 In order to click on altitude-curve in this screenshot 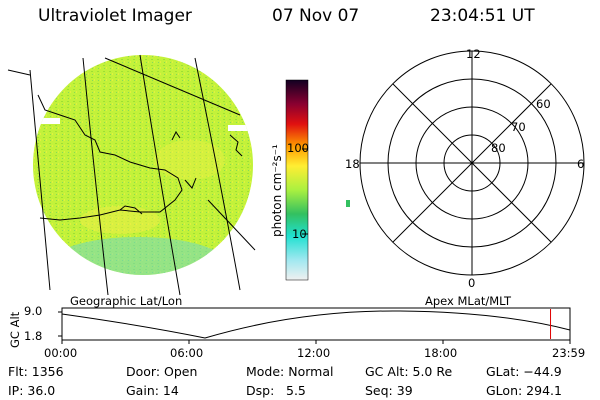, I will do `click(316, 324)`.